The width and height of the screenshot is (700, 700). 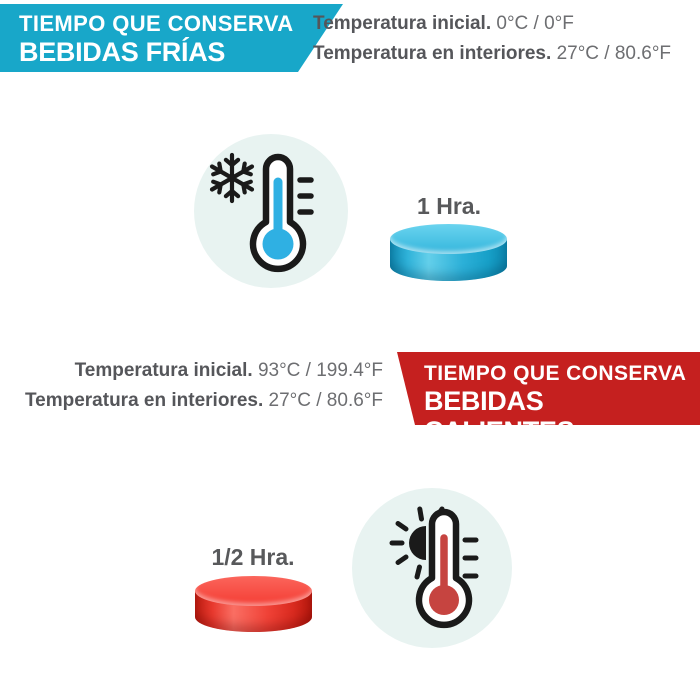 I want to click on cold-initial-temp-label: Temperatura inicial., so click(x=402, y=23).